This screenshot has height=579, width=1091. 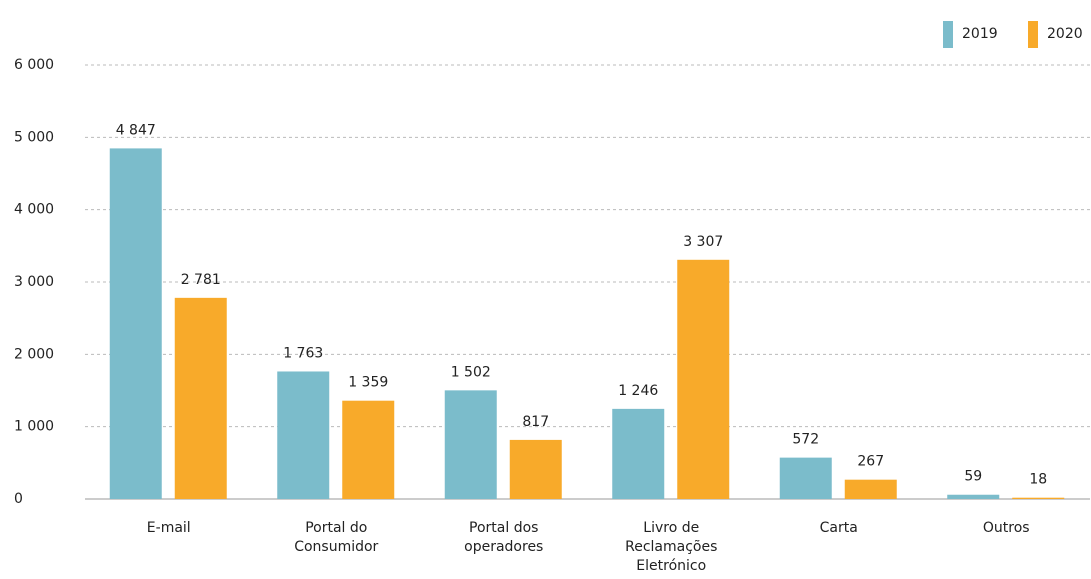 What do you see at coordinates (980, 34) in the screenshot?
I see `legend-label: 2019` at bounding box center [980, 34].